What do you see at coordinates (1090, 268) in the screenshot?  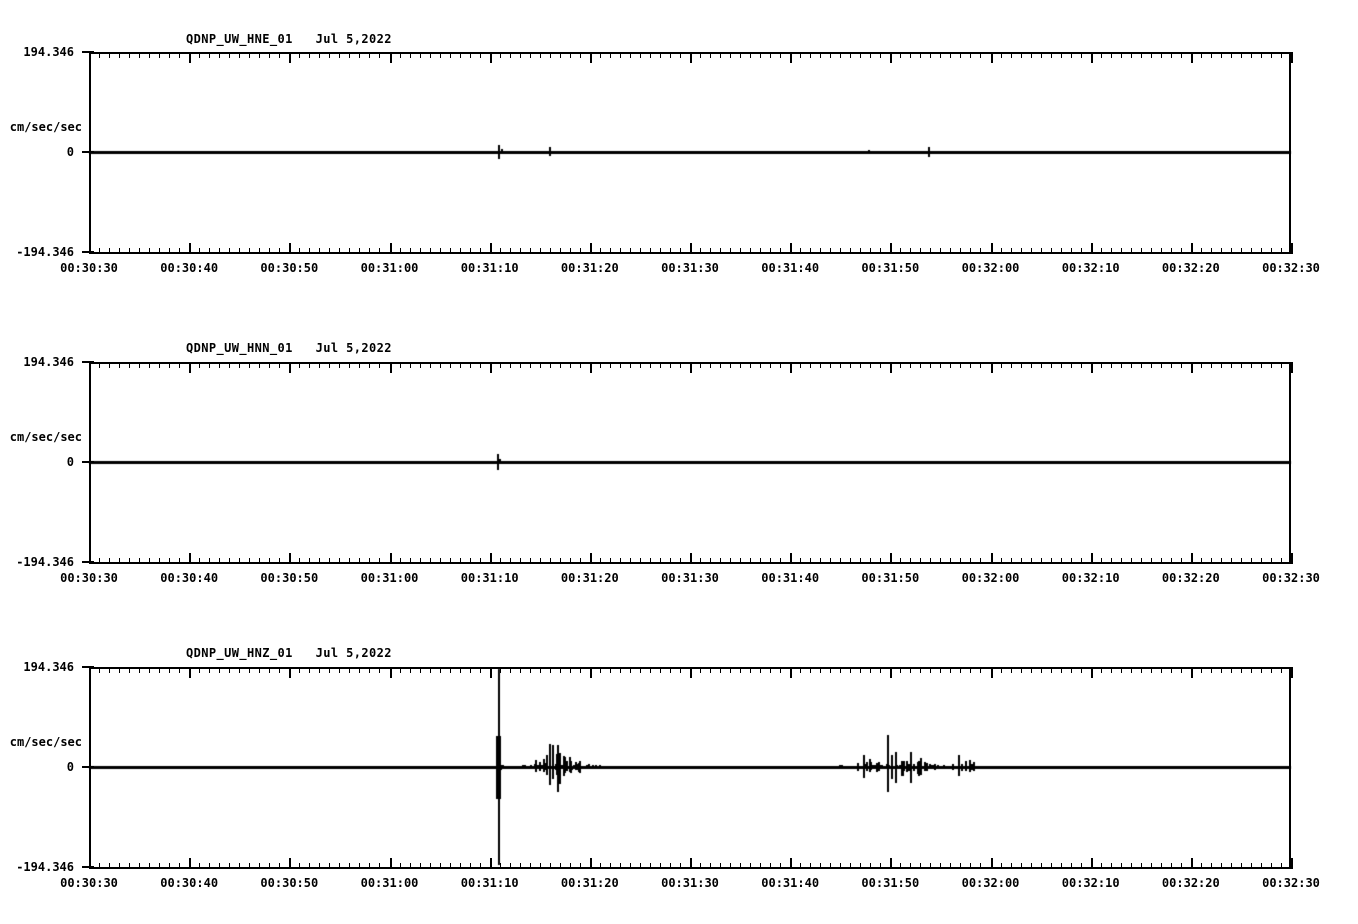 I see `x-axis-tick-label: 00:32:10` at bounding box center [1090, 268].